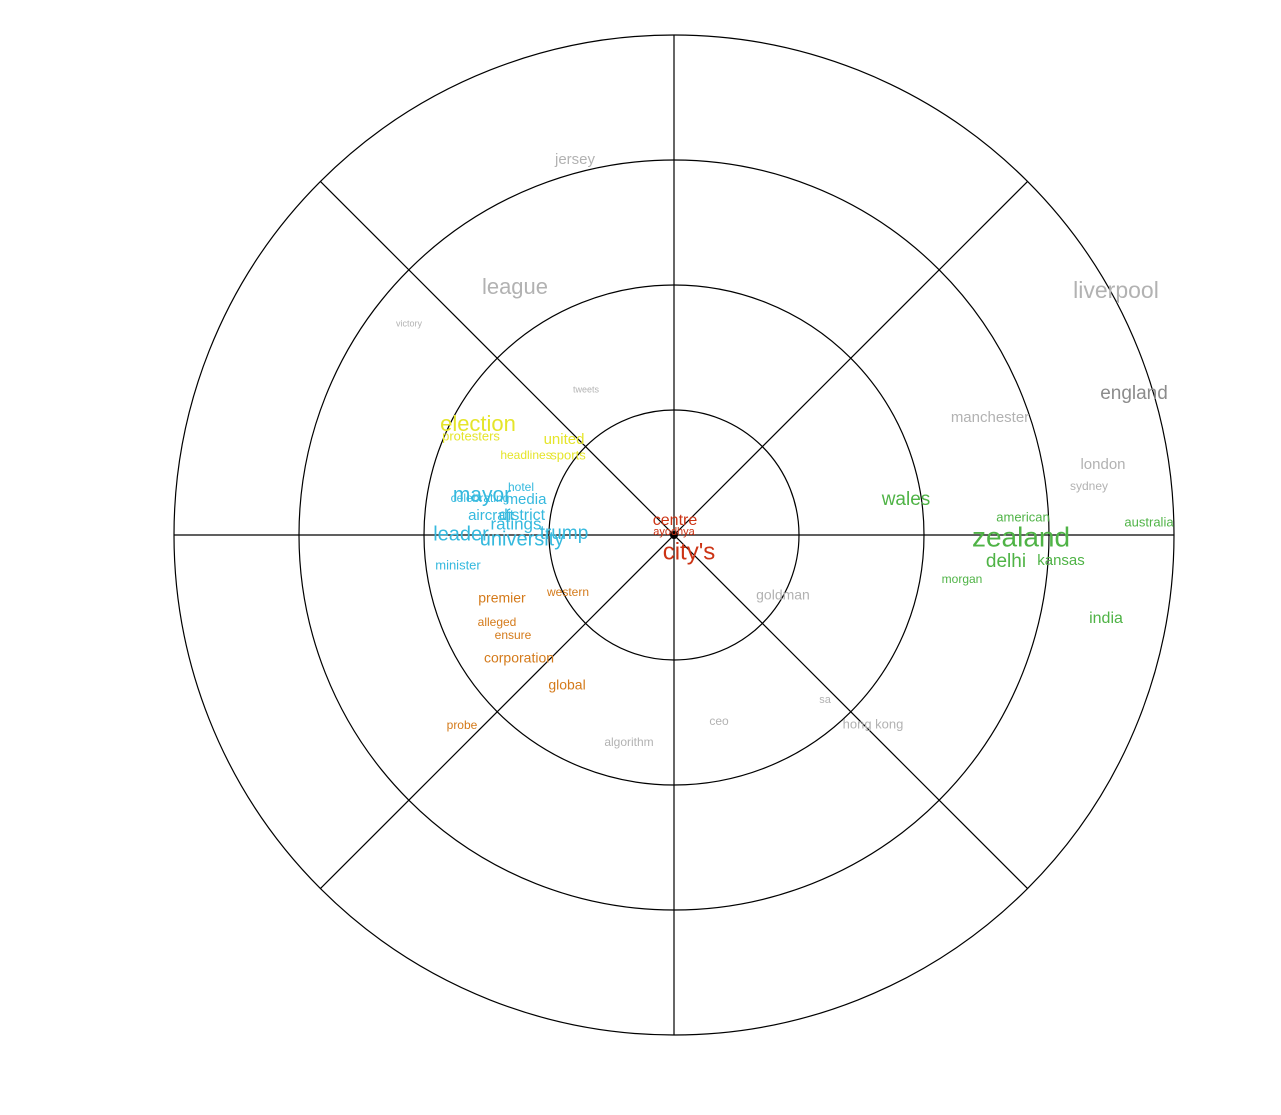 The height and width of the screenshot is (1115, 1281). I want to click on word-label: corporation, so click(519, 658).